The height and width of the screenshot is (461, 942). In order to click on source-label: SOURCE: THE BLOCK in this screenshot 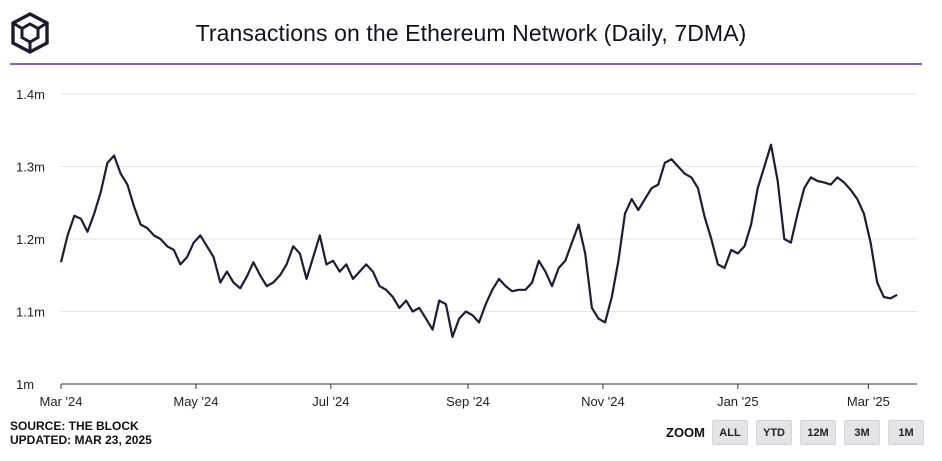, I will do `click(74, 426)`.